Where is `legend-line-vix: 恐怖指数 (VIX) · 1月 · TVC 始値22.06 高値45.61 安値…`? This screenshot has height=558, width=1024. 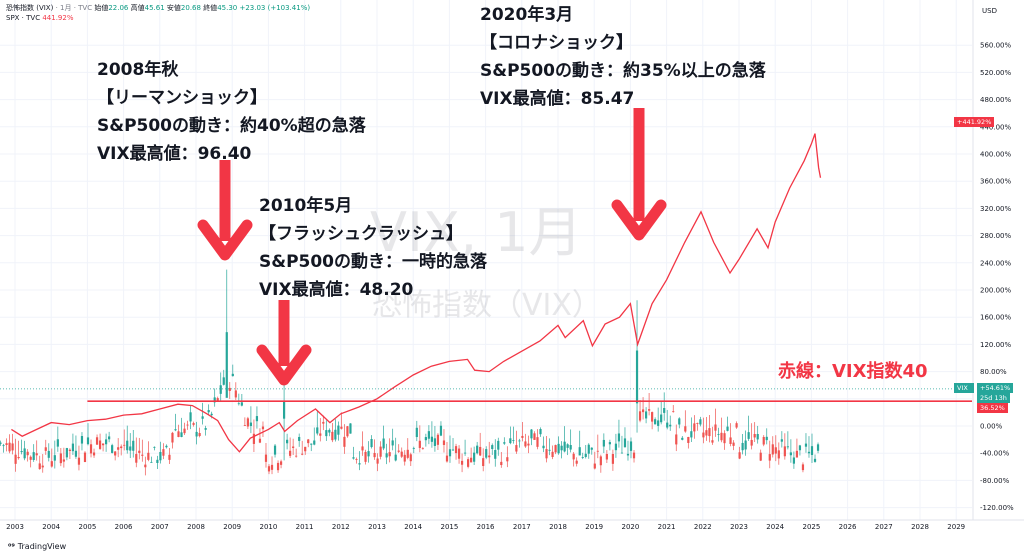 legend-line-vix: 恐怖指数 (VIX) · 1月 · TVC 始値22.06 高値45.61 安値… is located at coordinates (158, 8).